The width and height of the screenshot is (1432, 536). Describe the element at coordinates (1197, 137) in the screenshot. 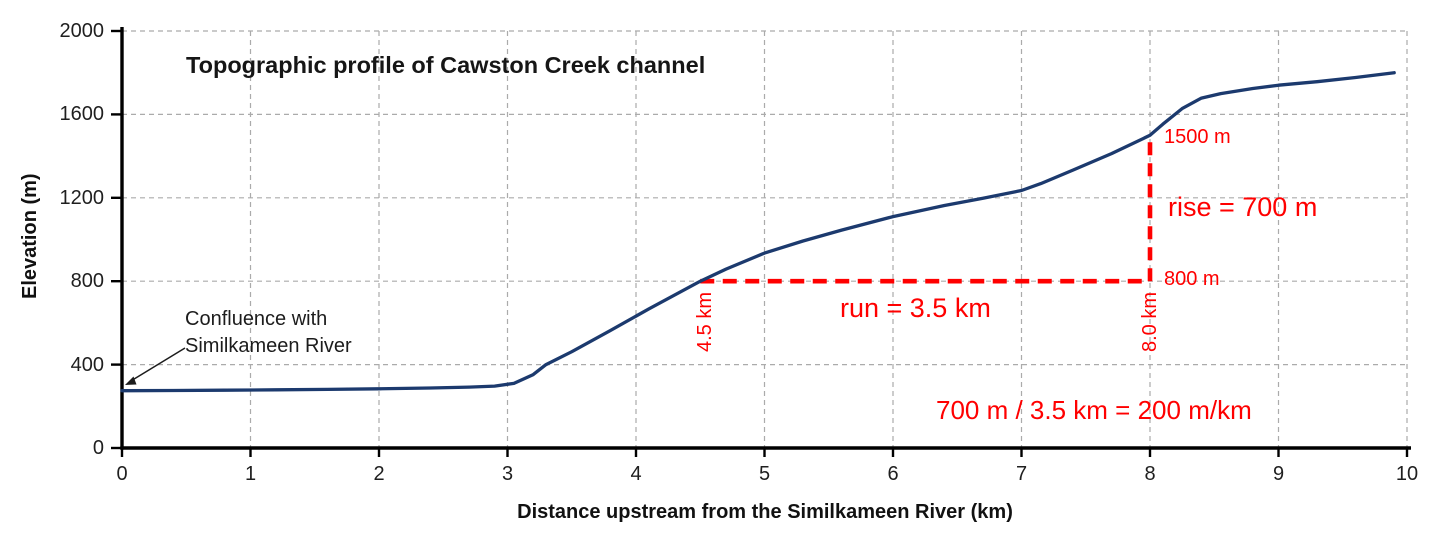

I see `top-elevation-label: 1500 m` at that location.